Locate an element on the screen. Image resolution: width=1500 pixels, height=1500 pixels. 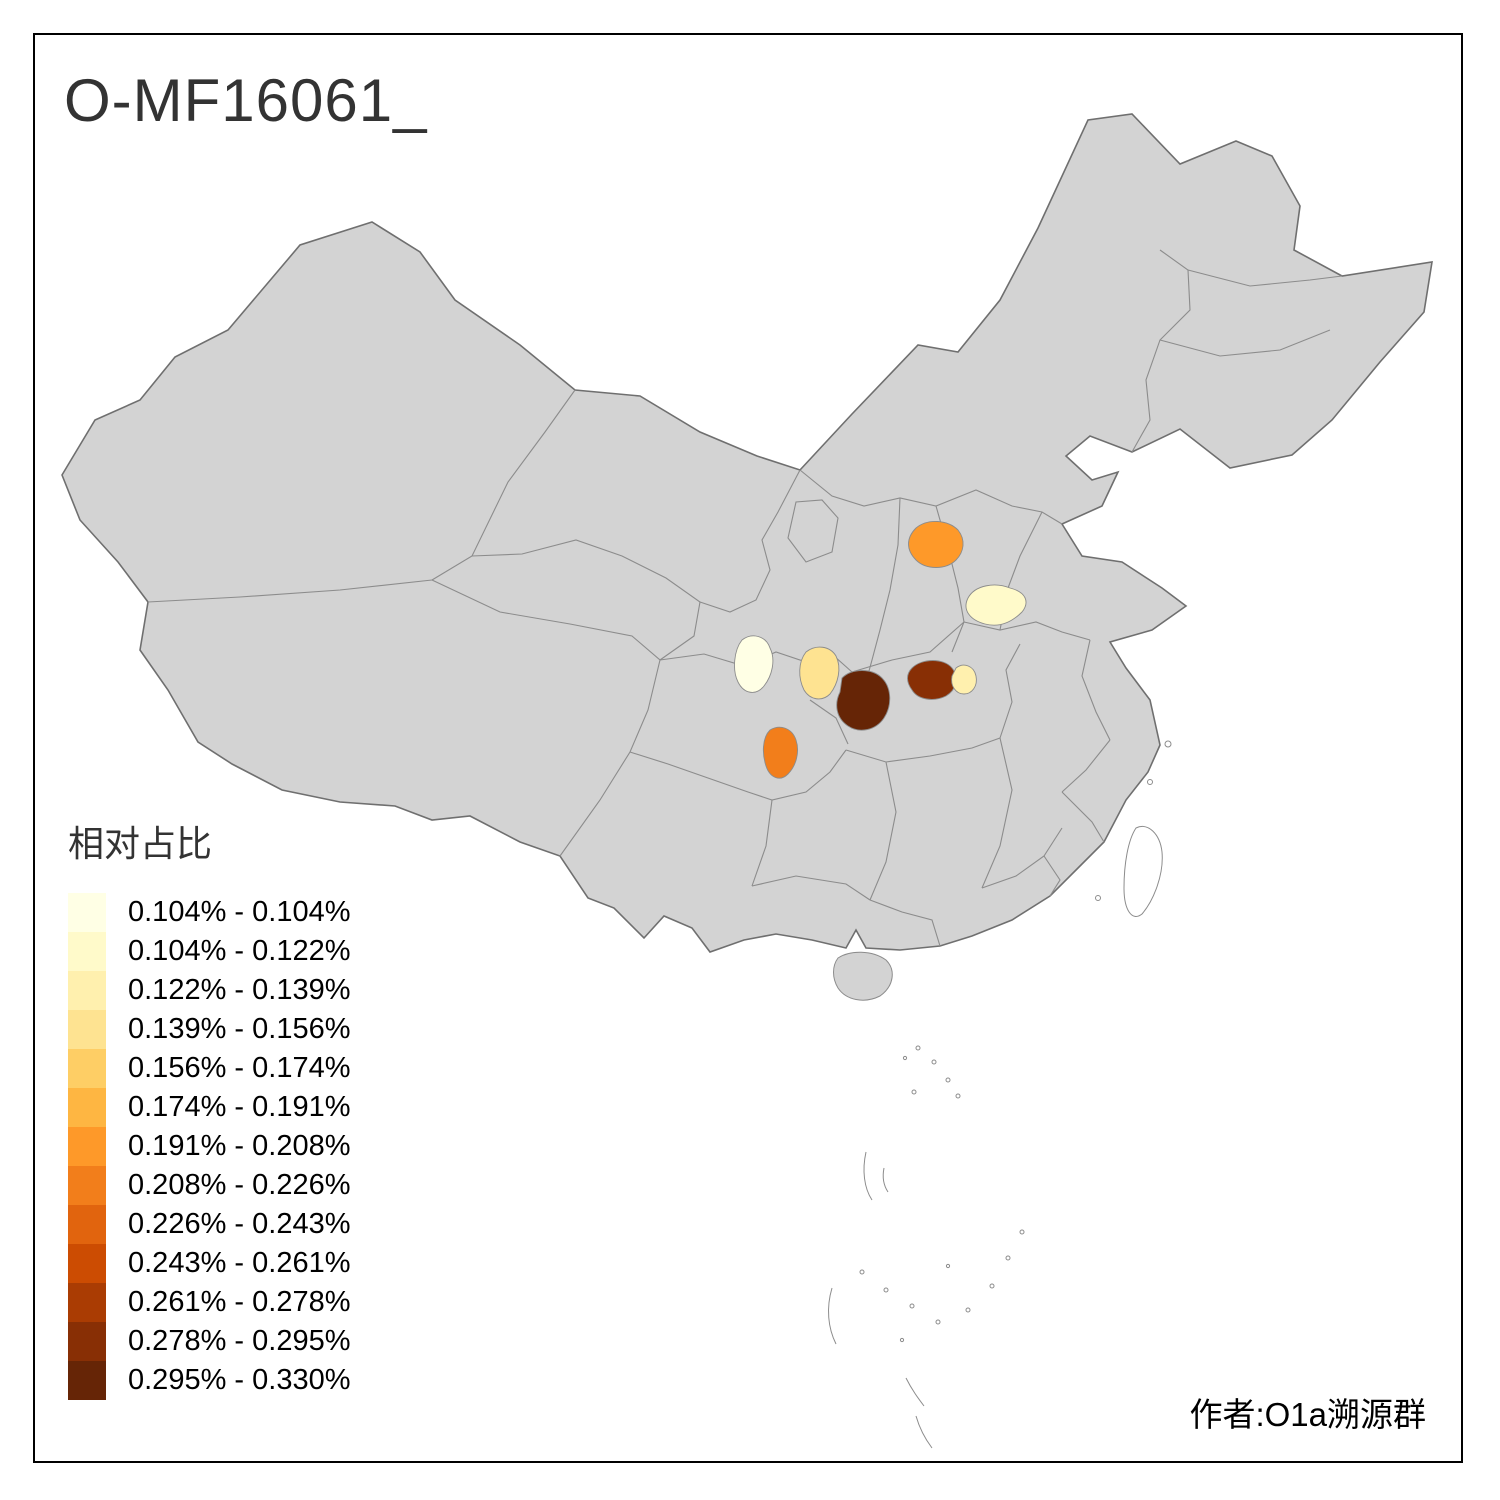
legend-title: 相对占比 is located at coordinates (140, 843).